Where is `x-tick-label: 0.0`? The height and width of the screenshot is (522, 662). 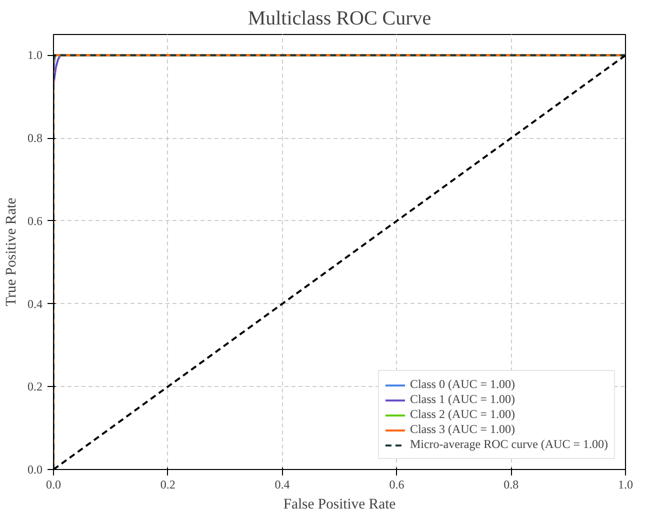
x-tick-label: 0.0 is located at coordinates (53, 485).